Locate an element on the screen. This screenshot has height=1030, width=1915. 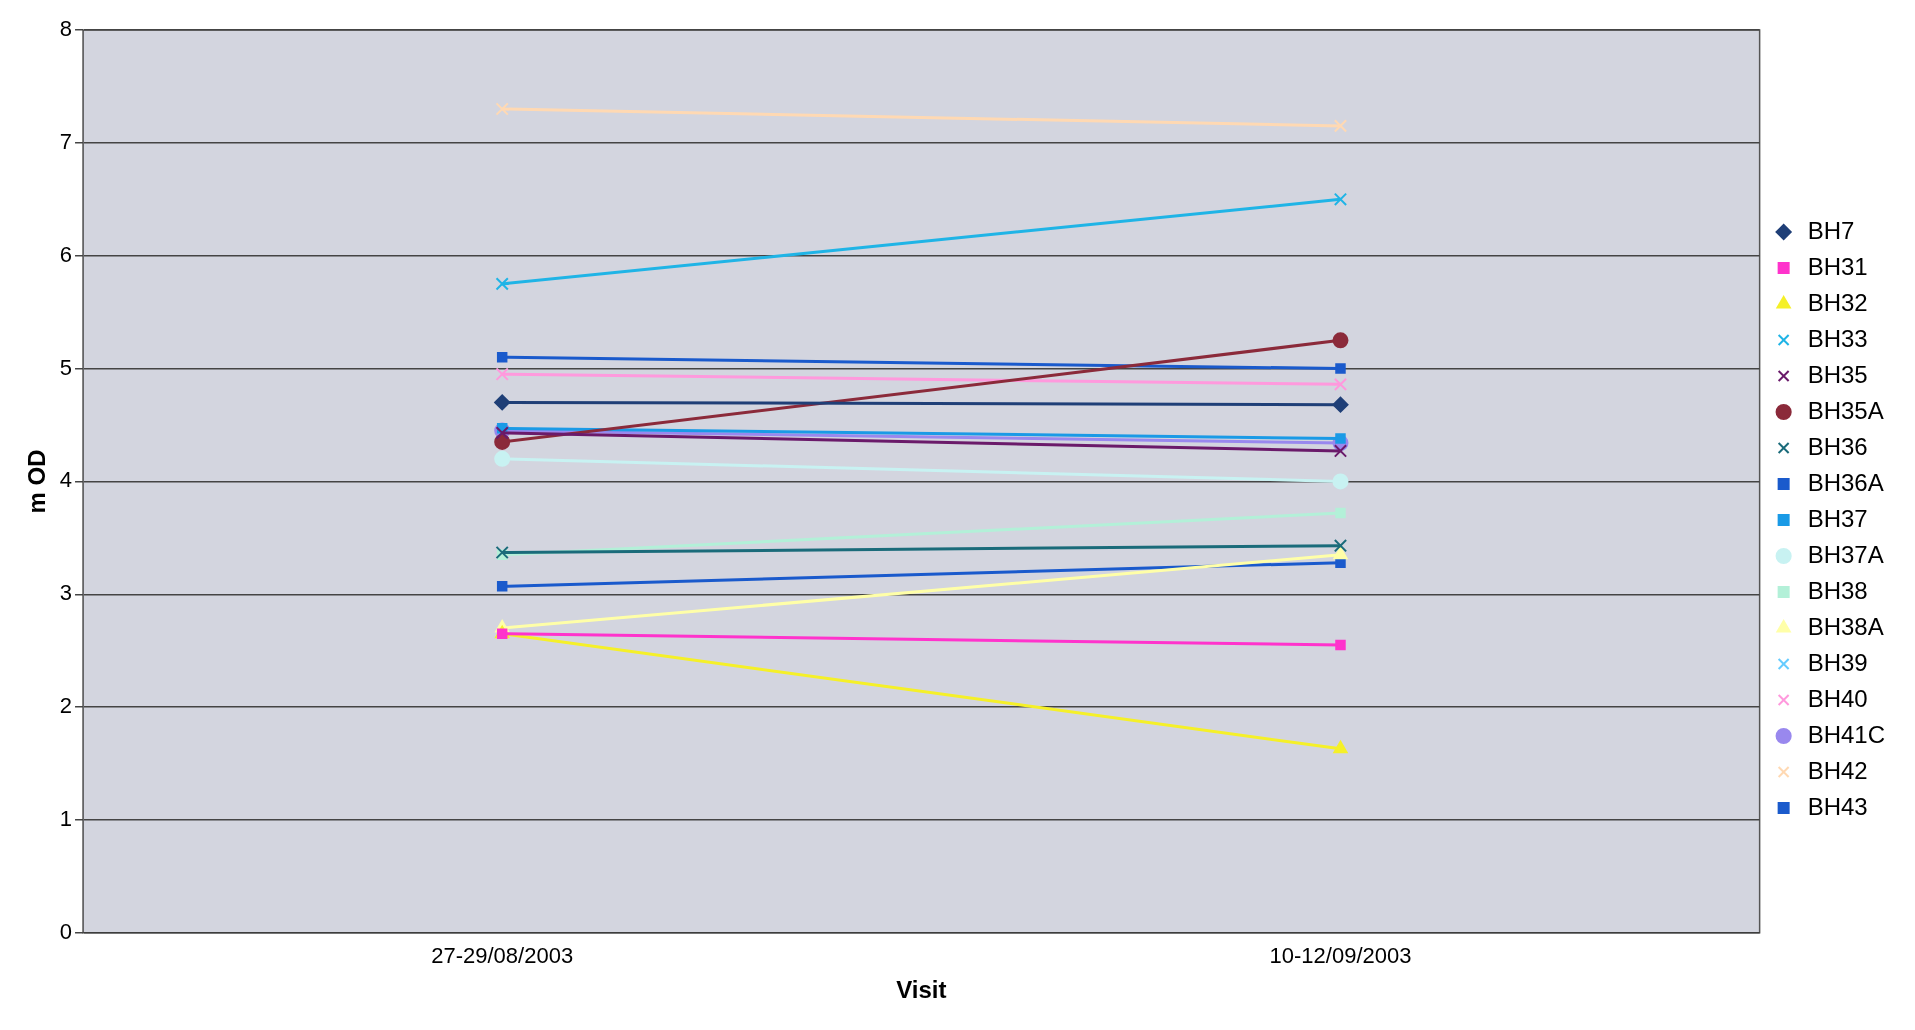
legend-label: BH40 is located at coordinates (1837, 698).